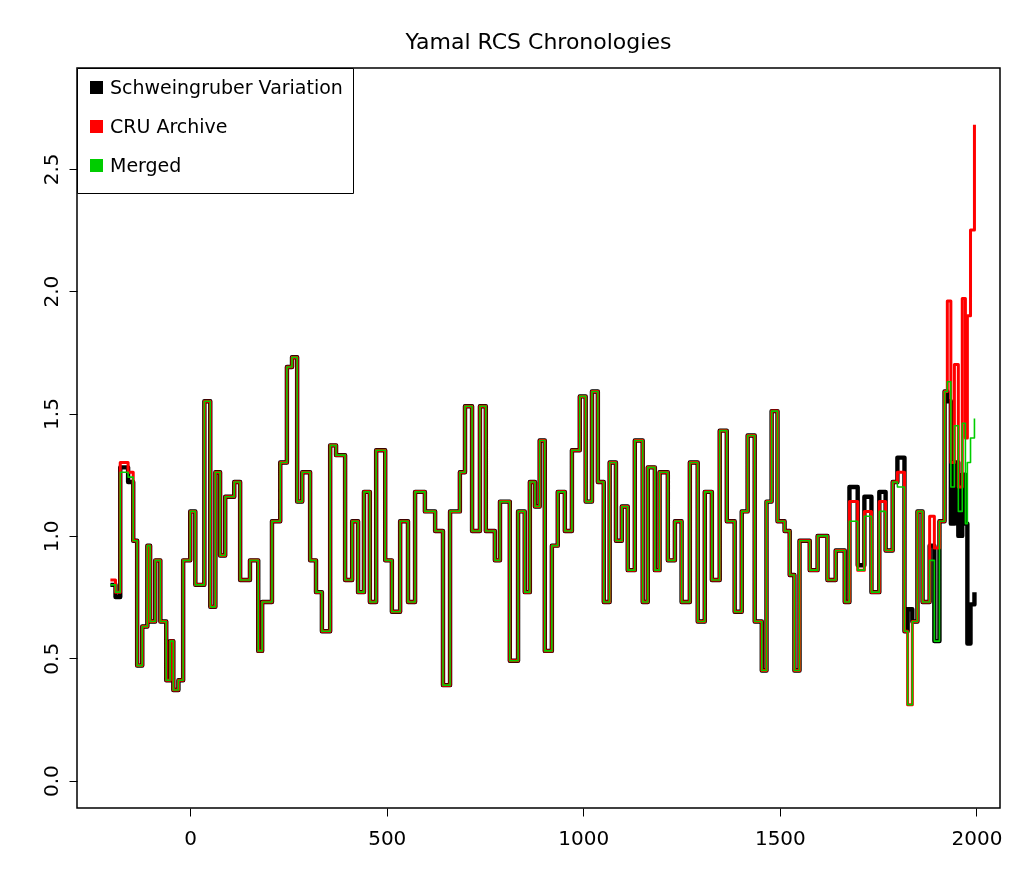  I want to click on legend-label: CRU Archive, so click(169, 125).